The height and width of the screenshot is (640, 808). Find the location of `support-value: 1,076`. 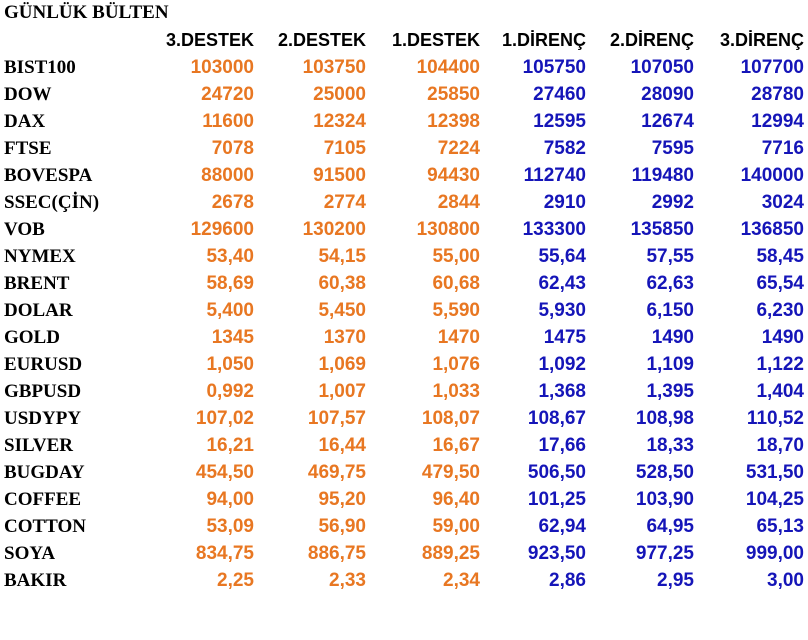

support-value: 1,076 is located at coordinates (456, 364).